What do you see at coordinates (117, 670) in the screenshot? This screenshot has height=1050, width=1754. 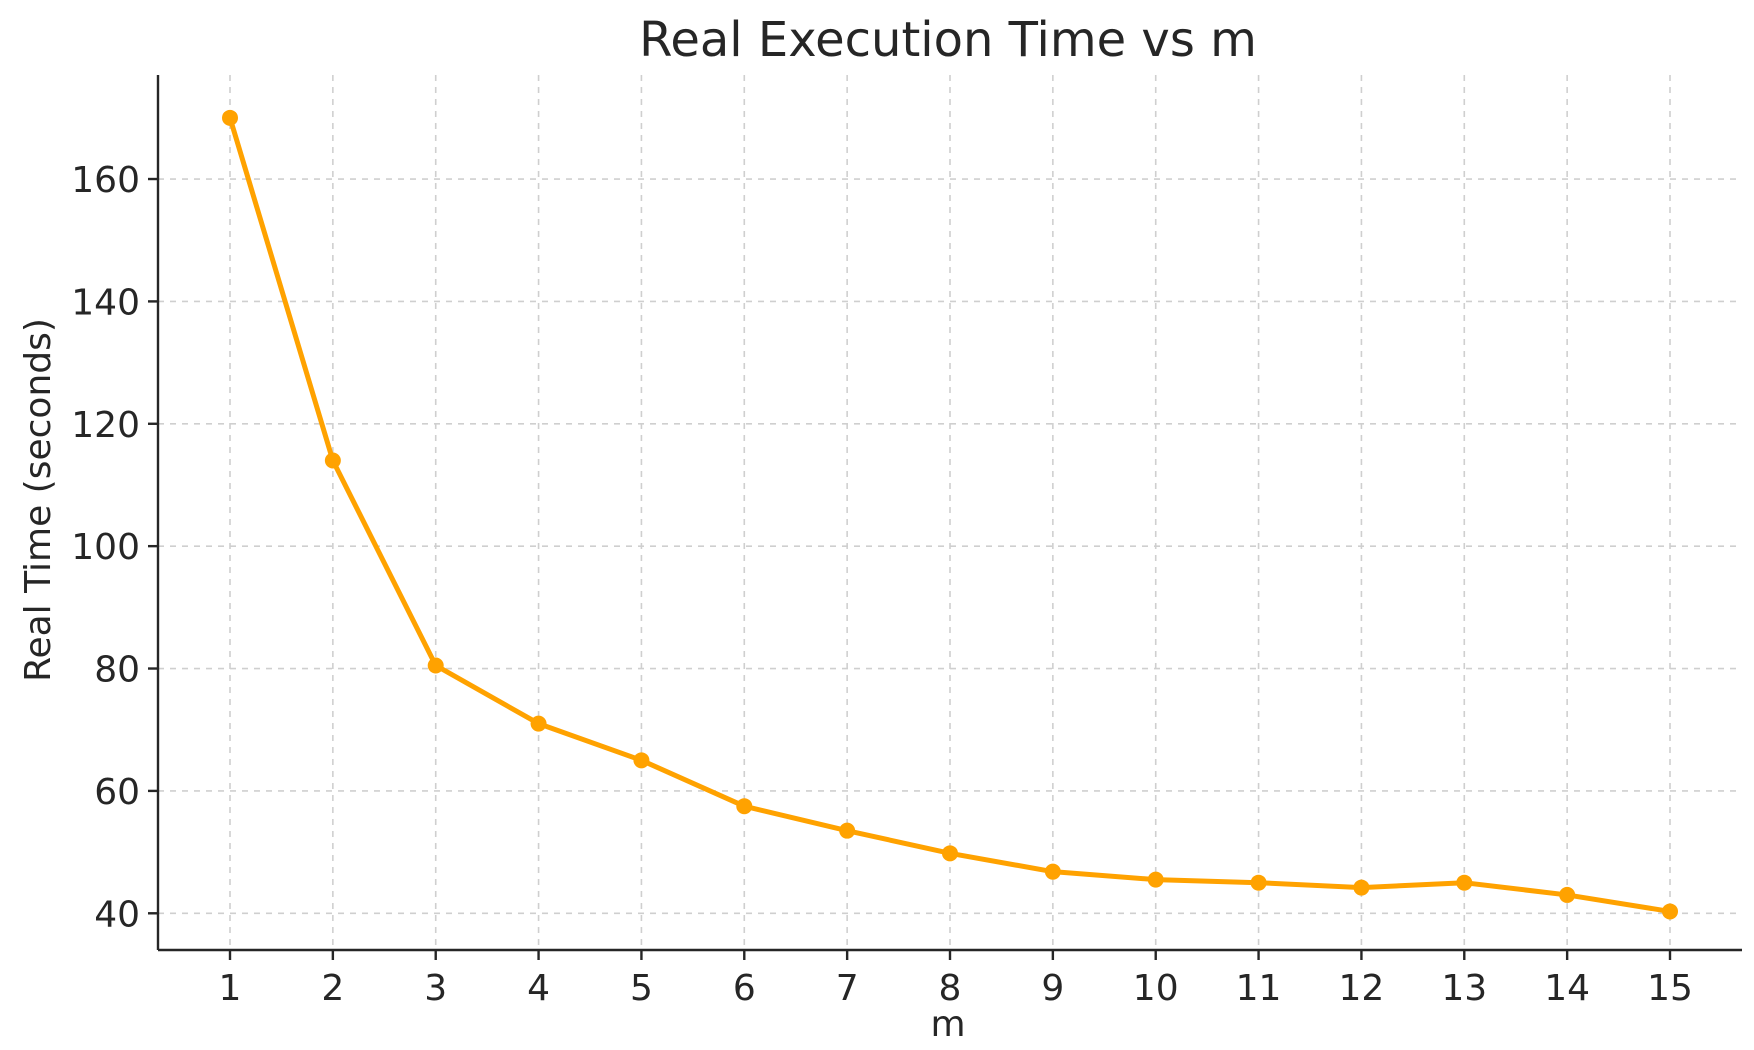 I see `y-tick-label: 80` at bounding box center [117, 670].